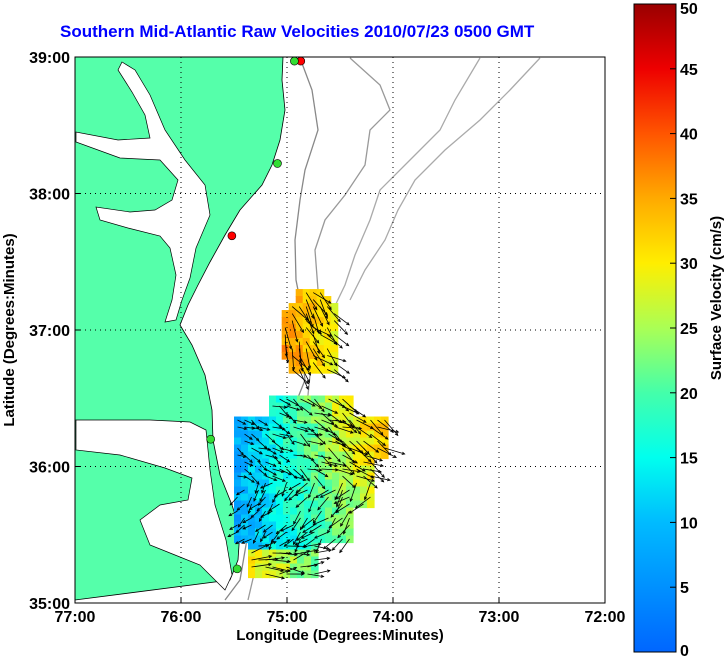  What do you see at coordinates (340, 635) in the screenshot?
I see `x-axis-label: Longitude (Degrees:Minutes)` at bounding box center [340, 635].